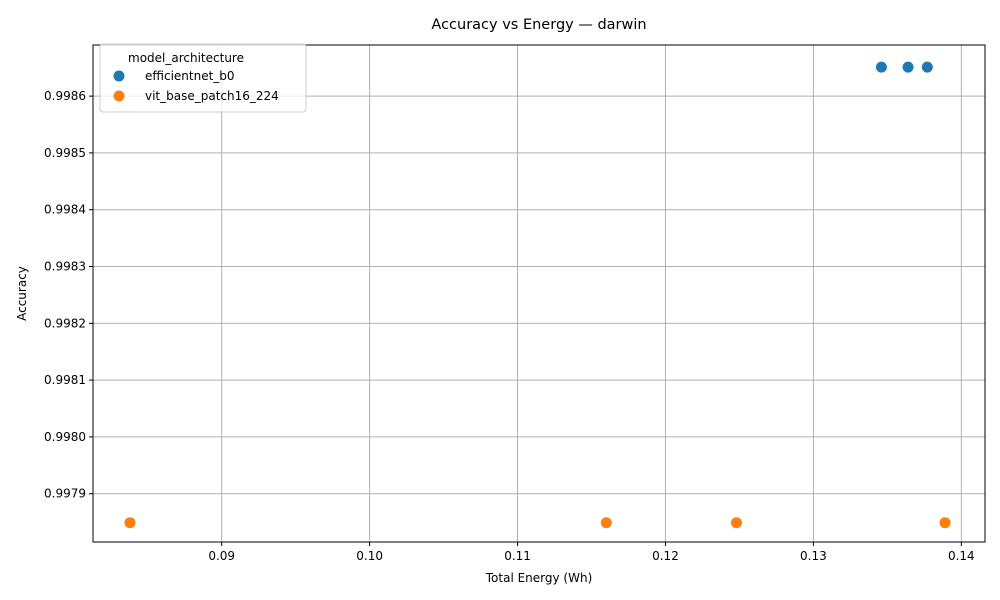 The width and height of the screenshot is (1000, 600). What do you see at coordinates (65, 210) in the screenshot?
I see `y-tick-label: 0.9984` at bounding box center [65, 210].